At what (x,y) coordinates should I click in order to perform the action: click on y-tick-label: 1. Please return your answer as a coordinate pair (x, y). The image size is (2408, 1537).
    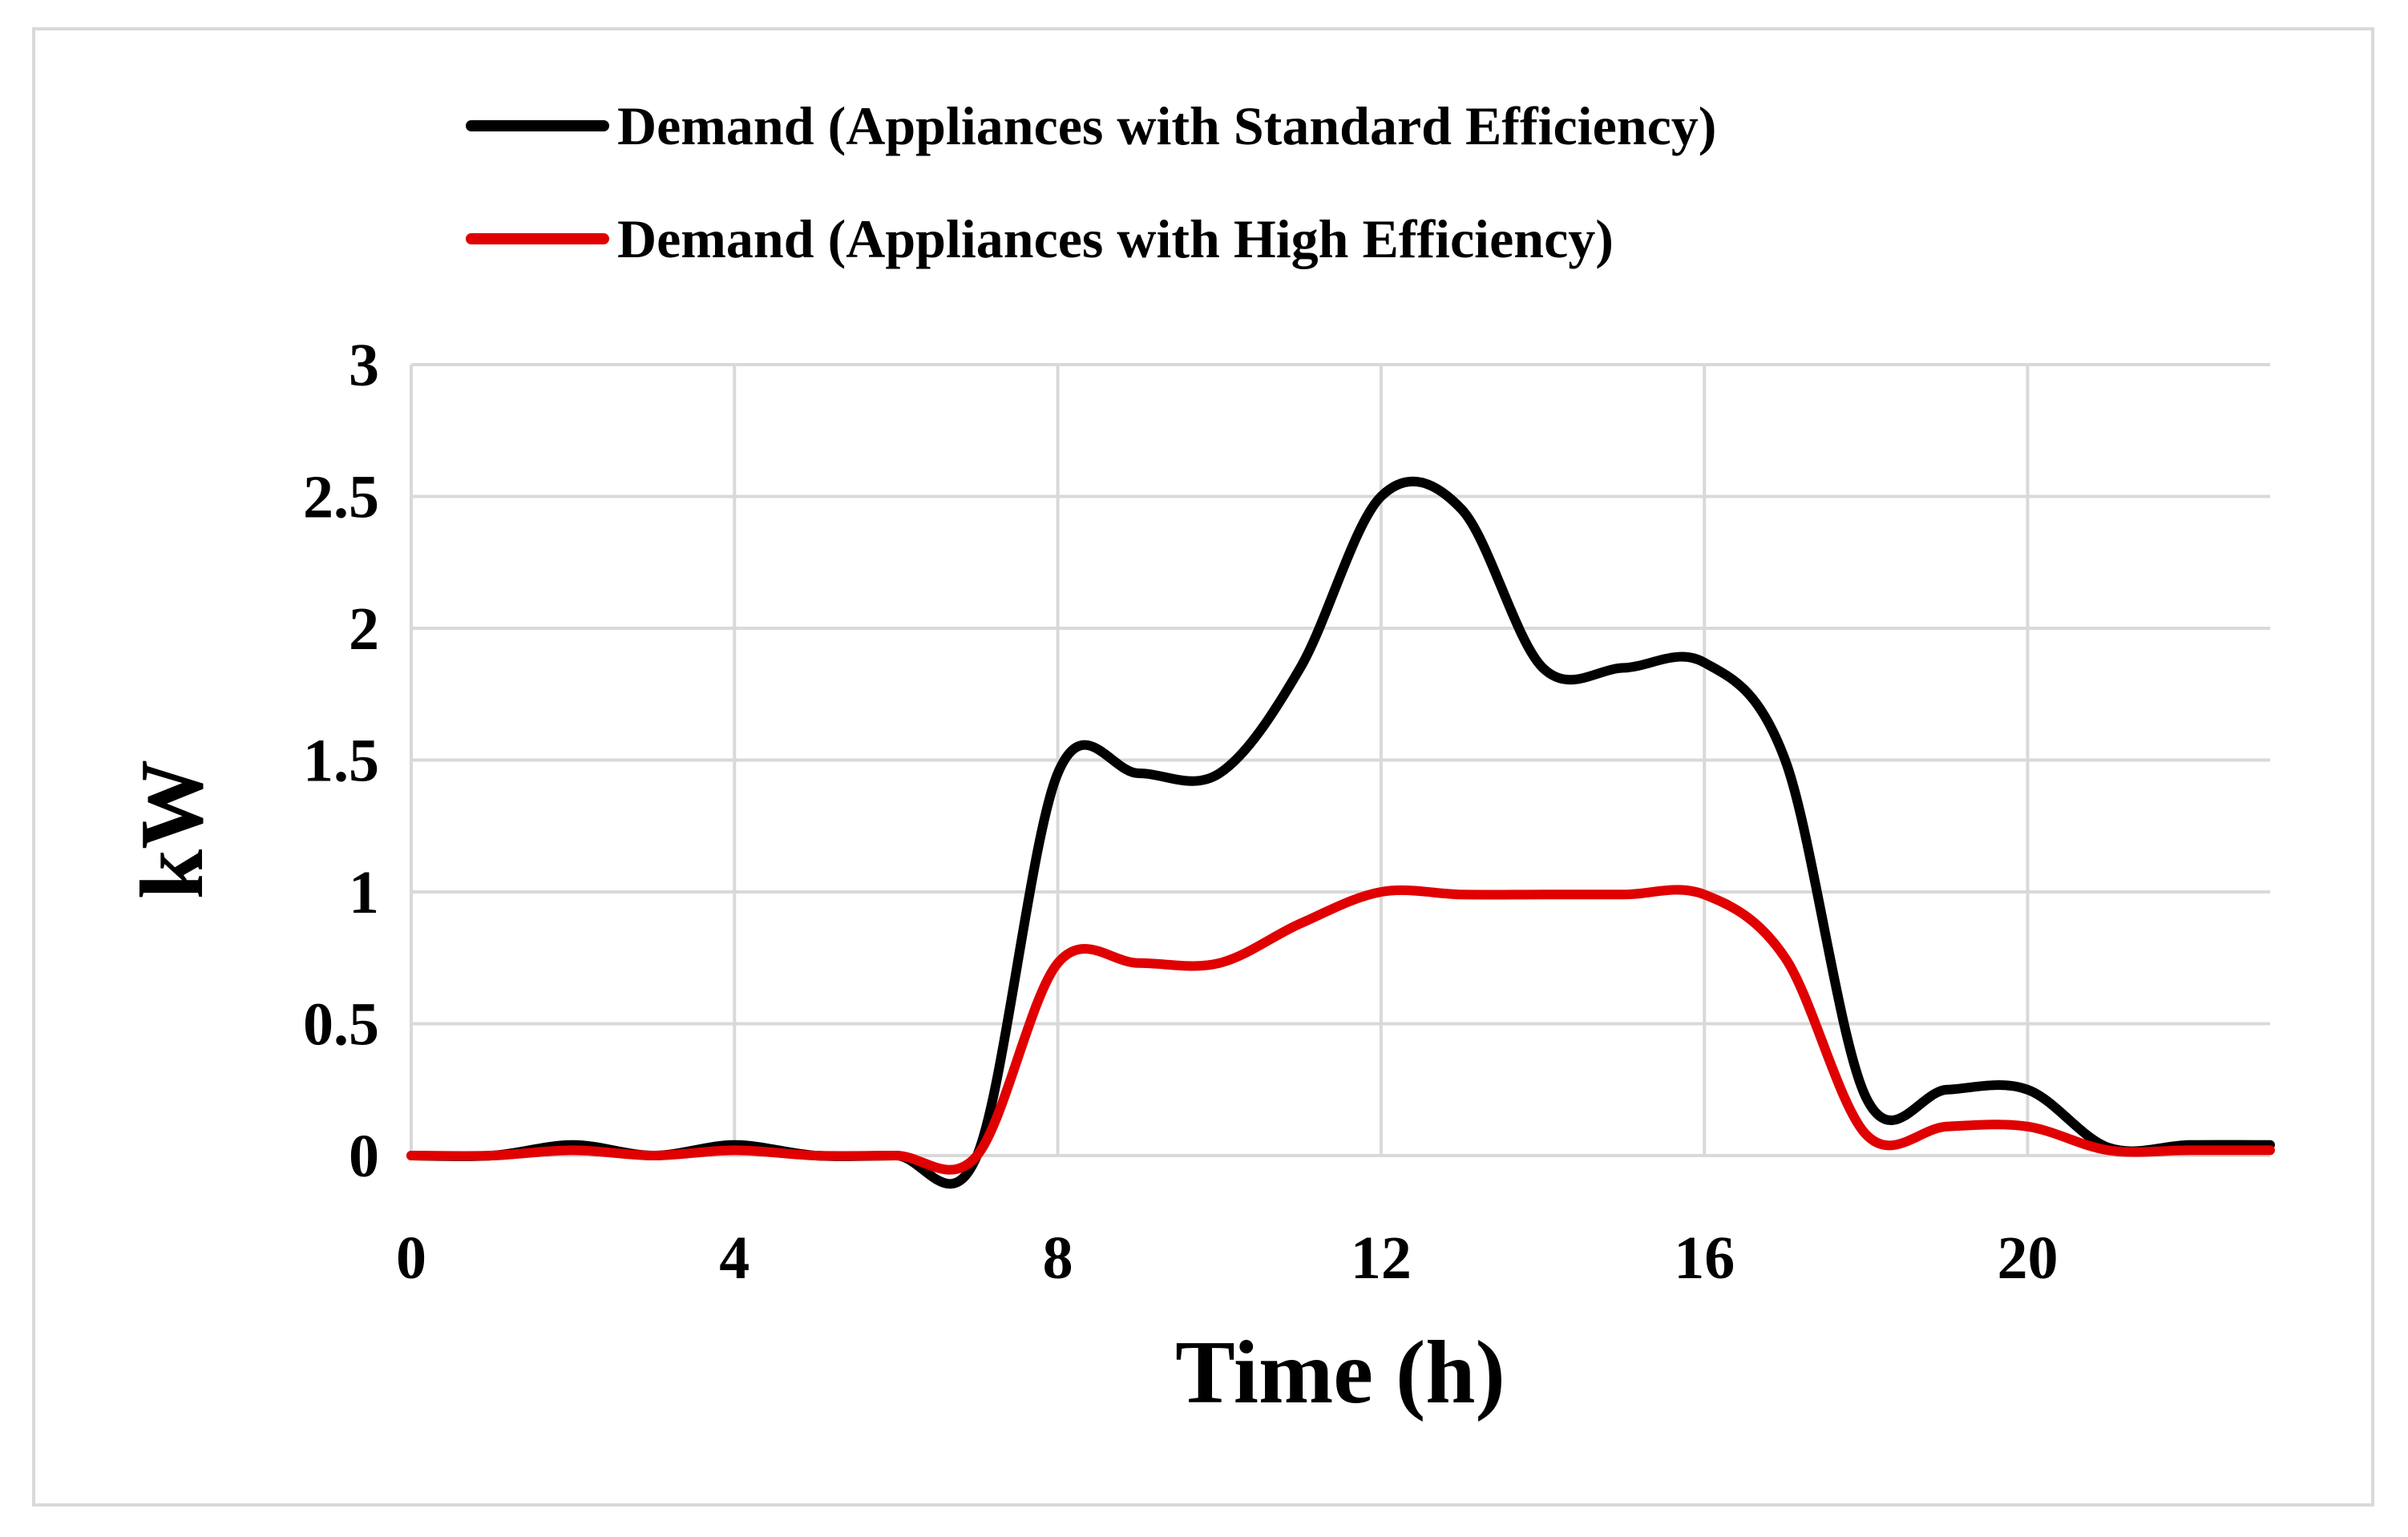
    Looking at the image, I should click on (364, 892).